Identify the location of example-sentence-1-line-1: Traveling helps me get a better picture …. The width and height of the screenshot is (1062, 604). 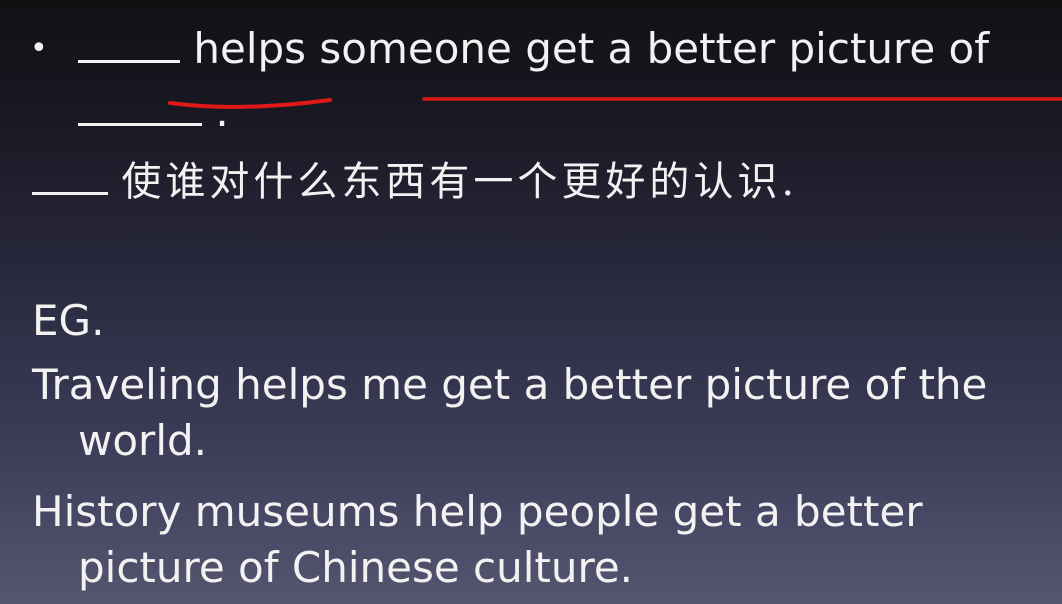
(510, 384).